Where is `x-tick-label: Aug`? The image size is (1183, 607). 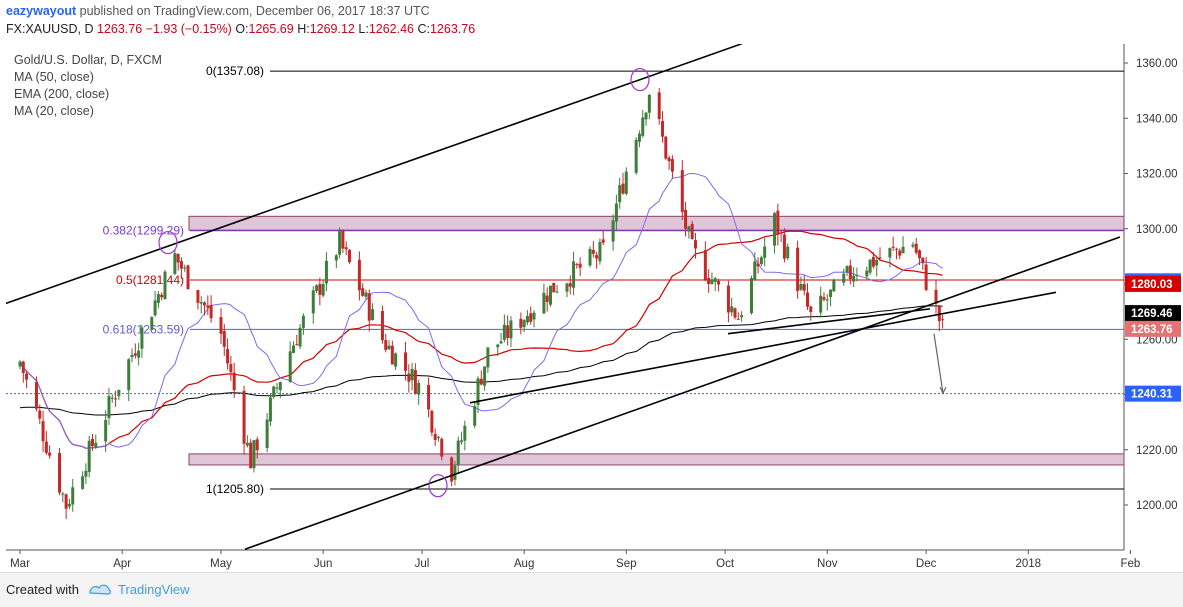 x-tick-label: Aug is located at coordinates (524, 564).